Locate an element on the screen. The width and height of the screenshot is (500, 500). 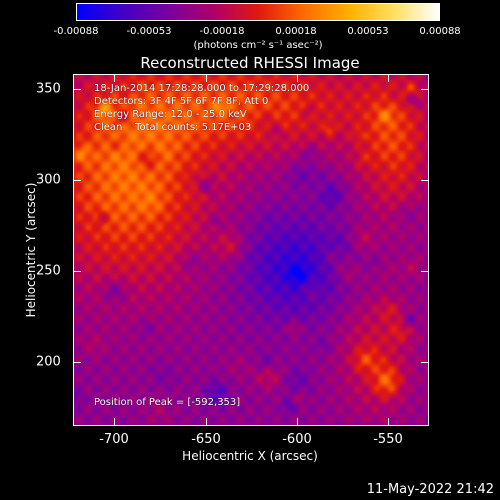
info-detectors: Detectors: 3F 4F 5F 6F 7F 8F, Att 0 is located at coordinates (181, 101).